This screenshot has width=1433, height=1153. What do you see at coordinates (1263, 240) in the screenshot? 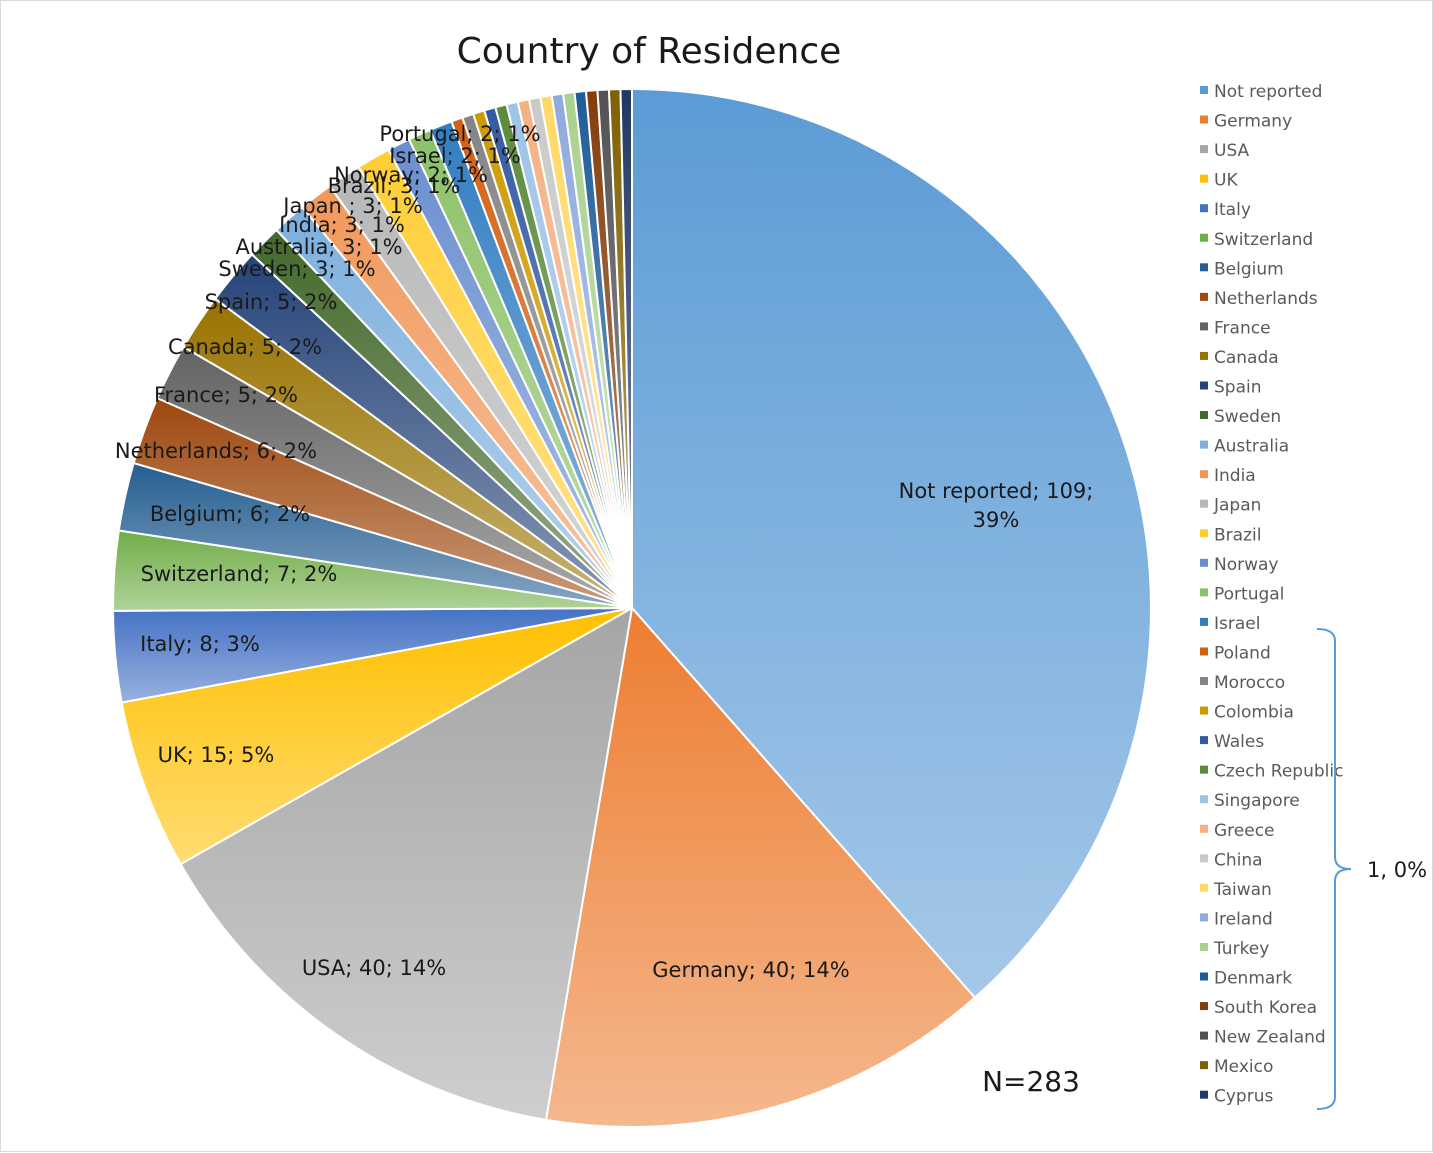
I see `legend-entry: Switzerland` at bounding box center [1263, 240].